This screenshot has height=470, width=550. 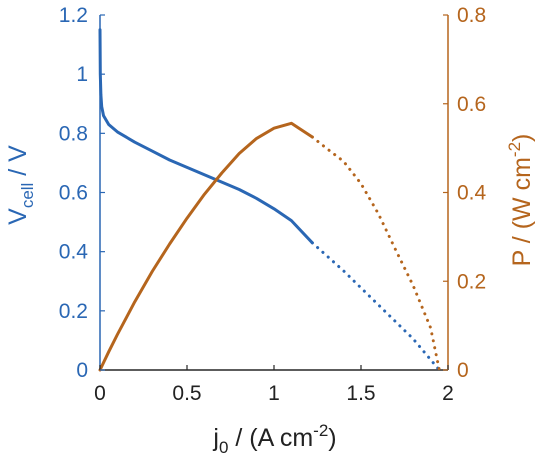 I want to click on y-right-tick-label: 0, so click(x=463, y=370).